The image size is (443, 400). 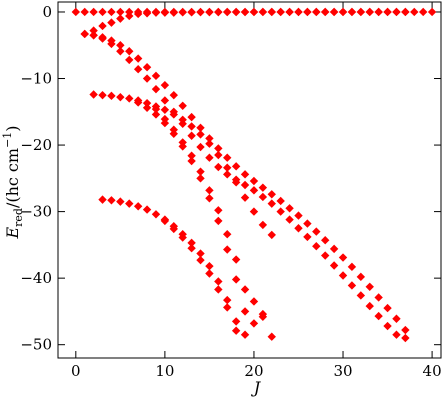 I want to click on x-tick-label: 0, so click(x=76, y=371).